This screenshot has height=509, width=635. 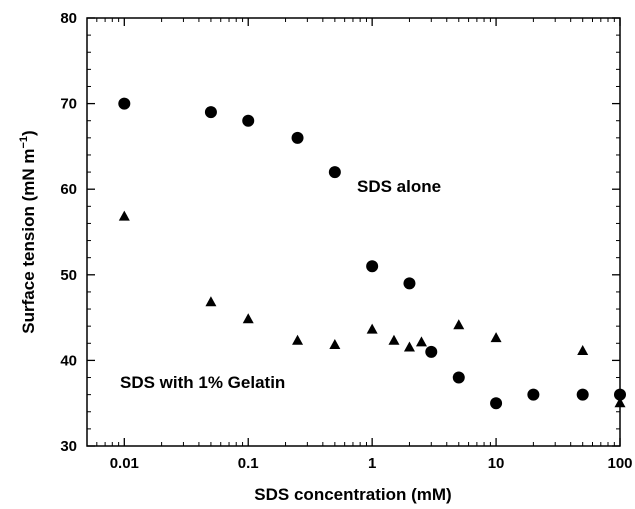 I want to click on x-tick-label: 1, so click(x=372, y=463).